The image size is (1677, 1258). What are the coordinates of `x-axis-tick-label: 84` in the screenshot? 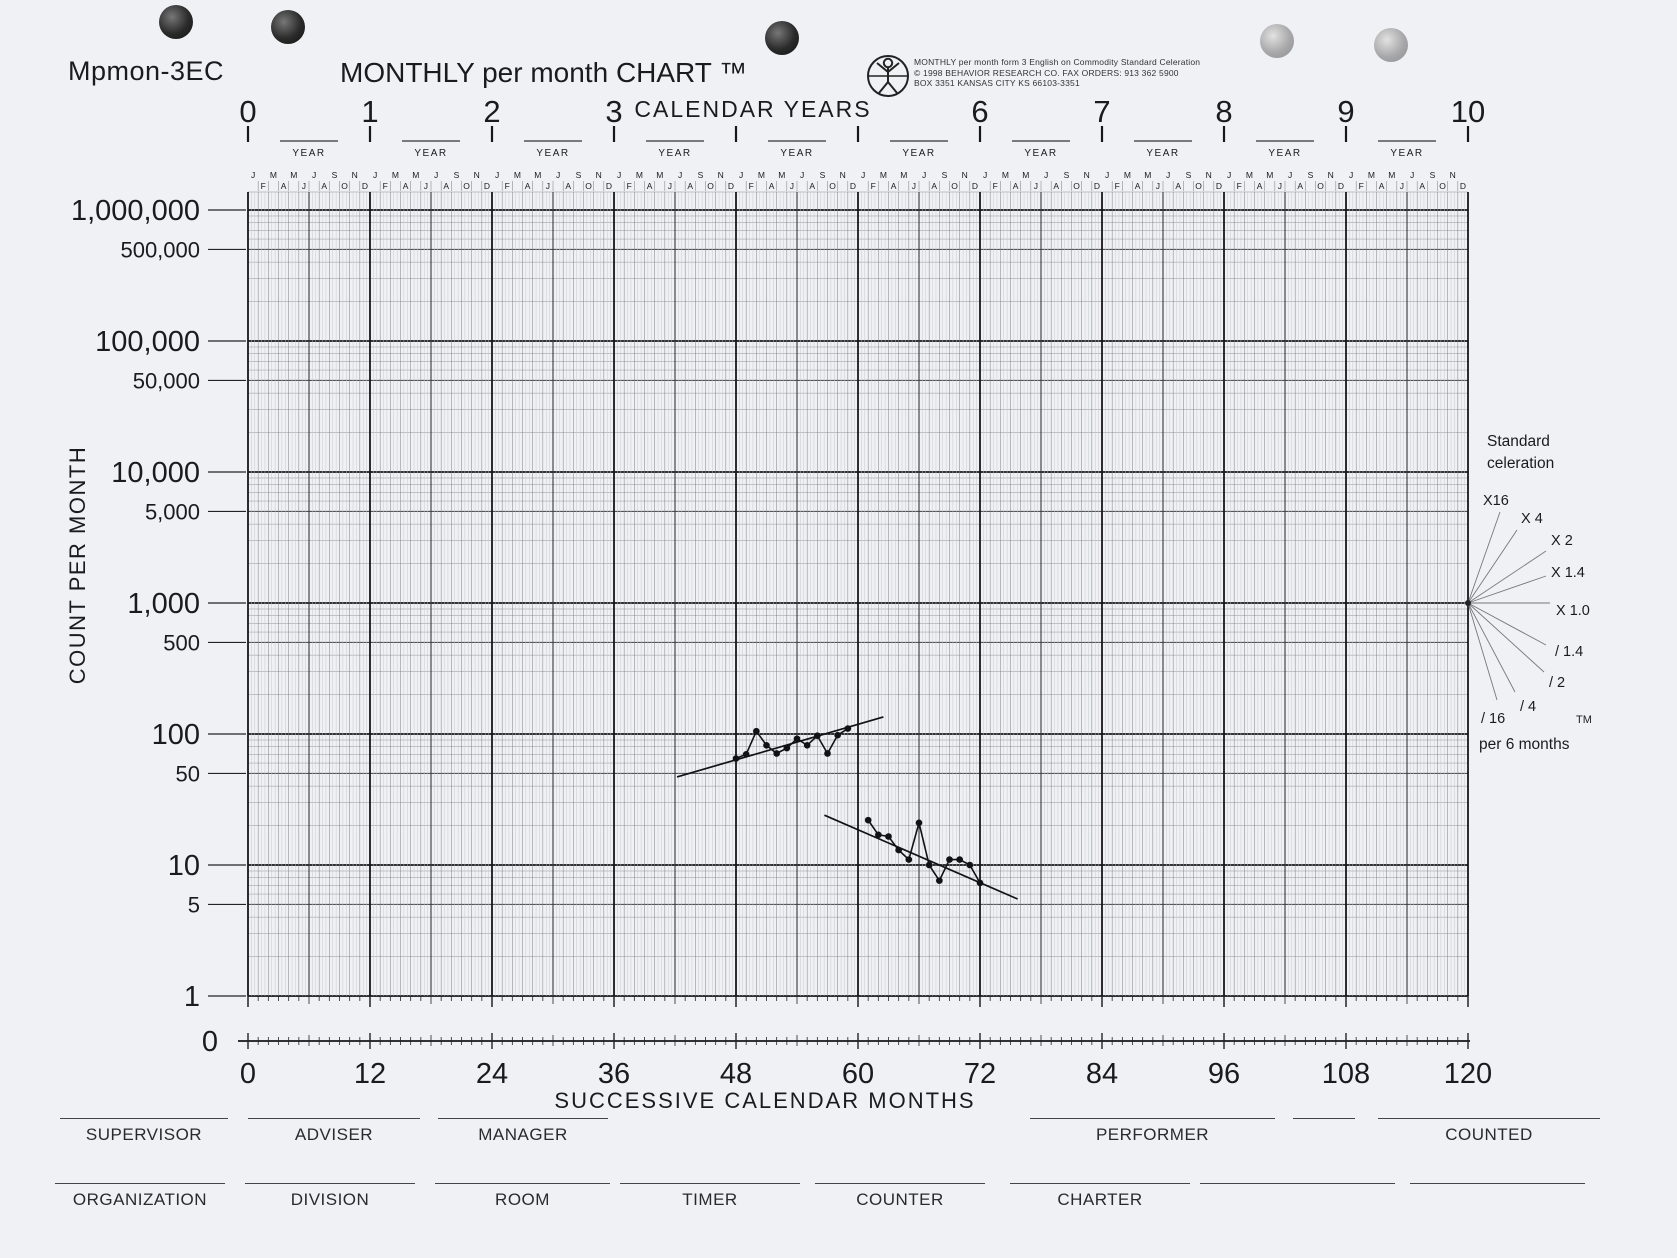 It's located at (1102, 1074).